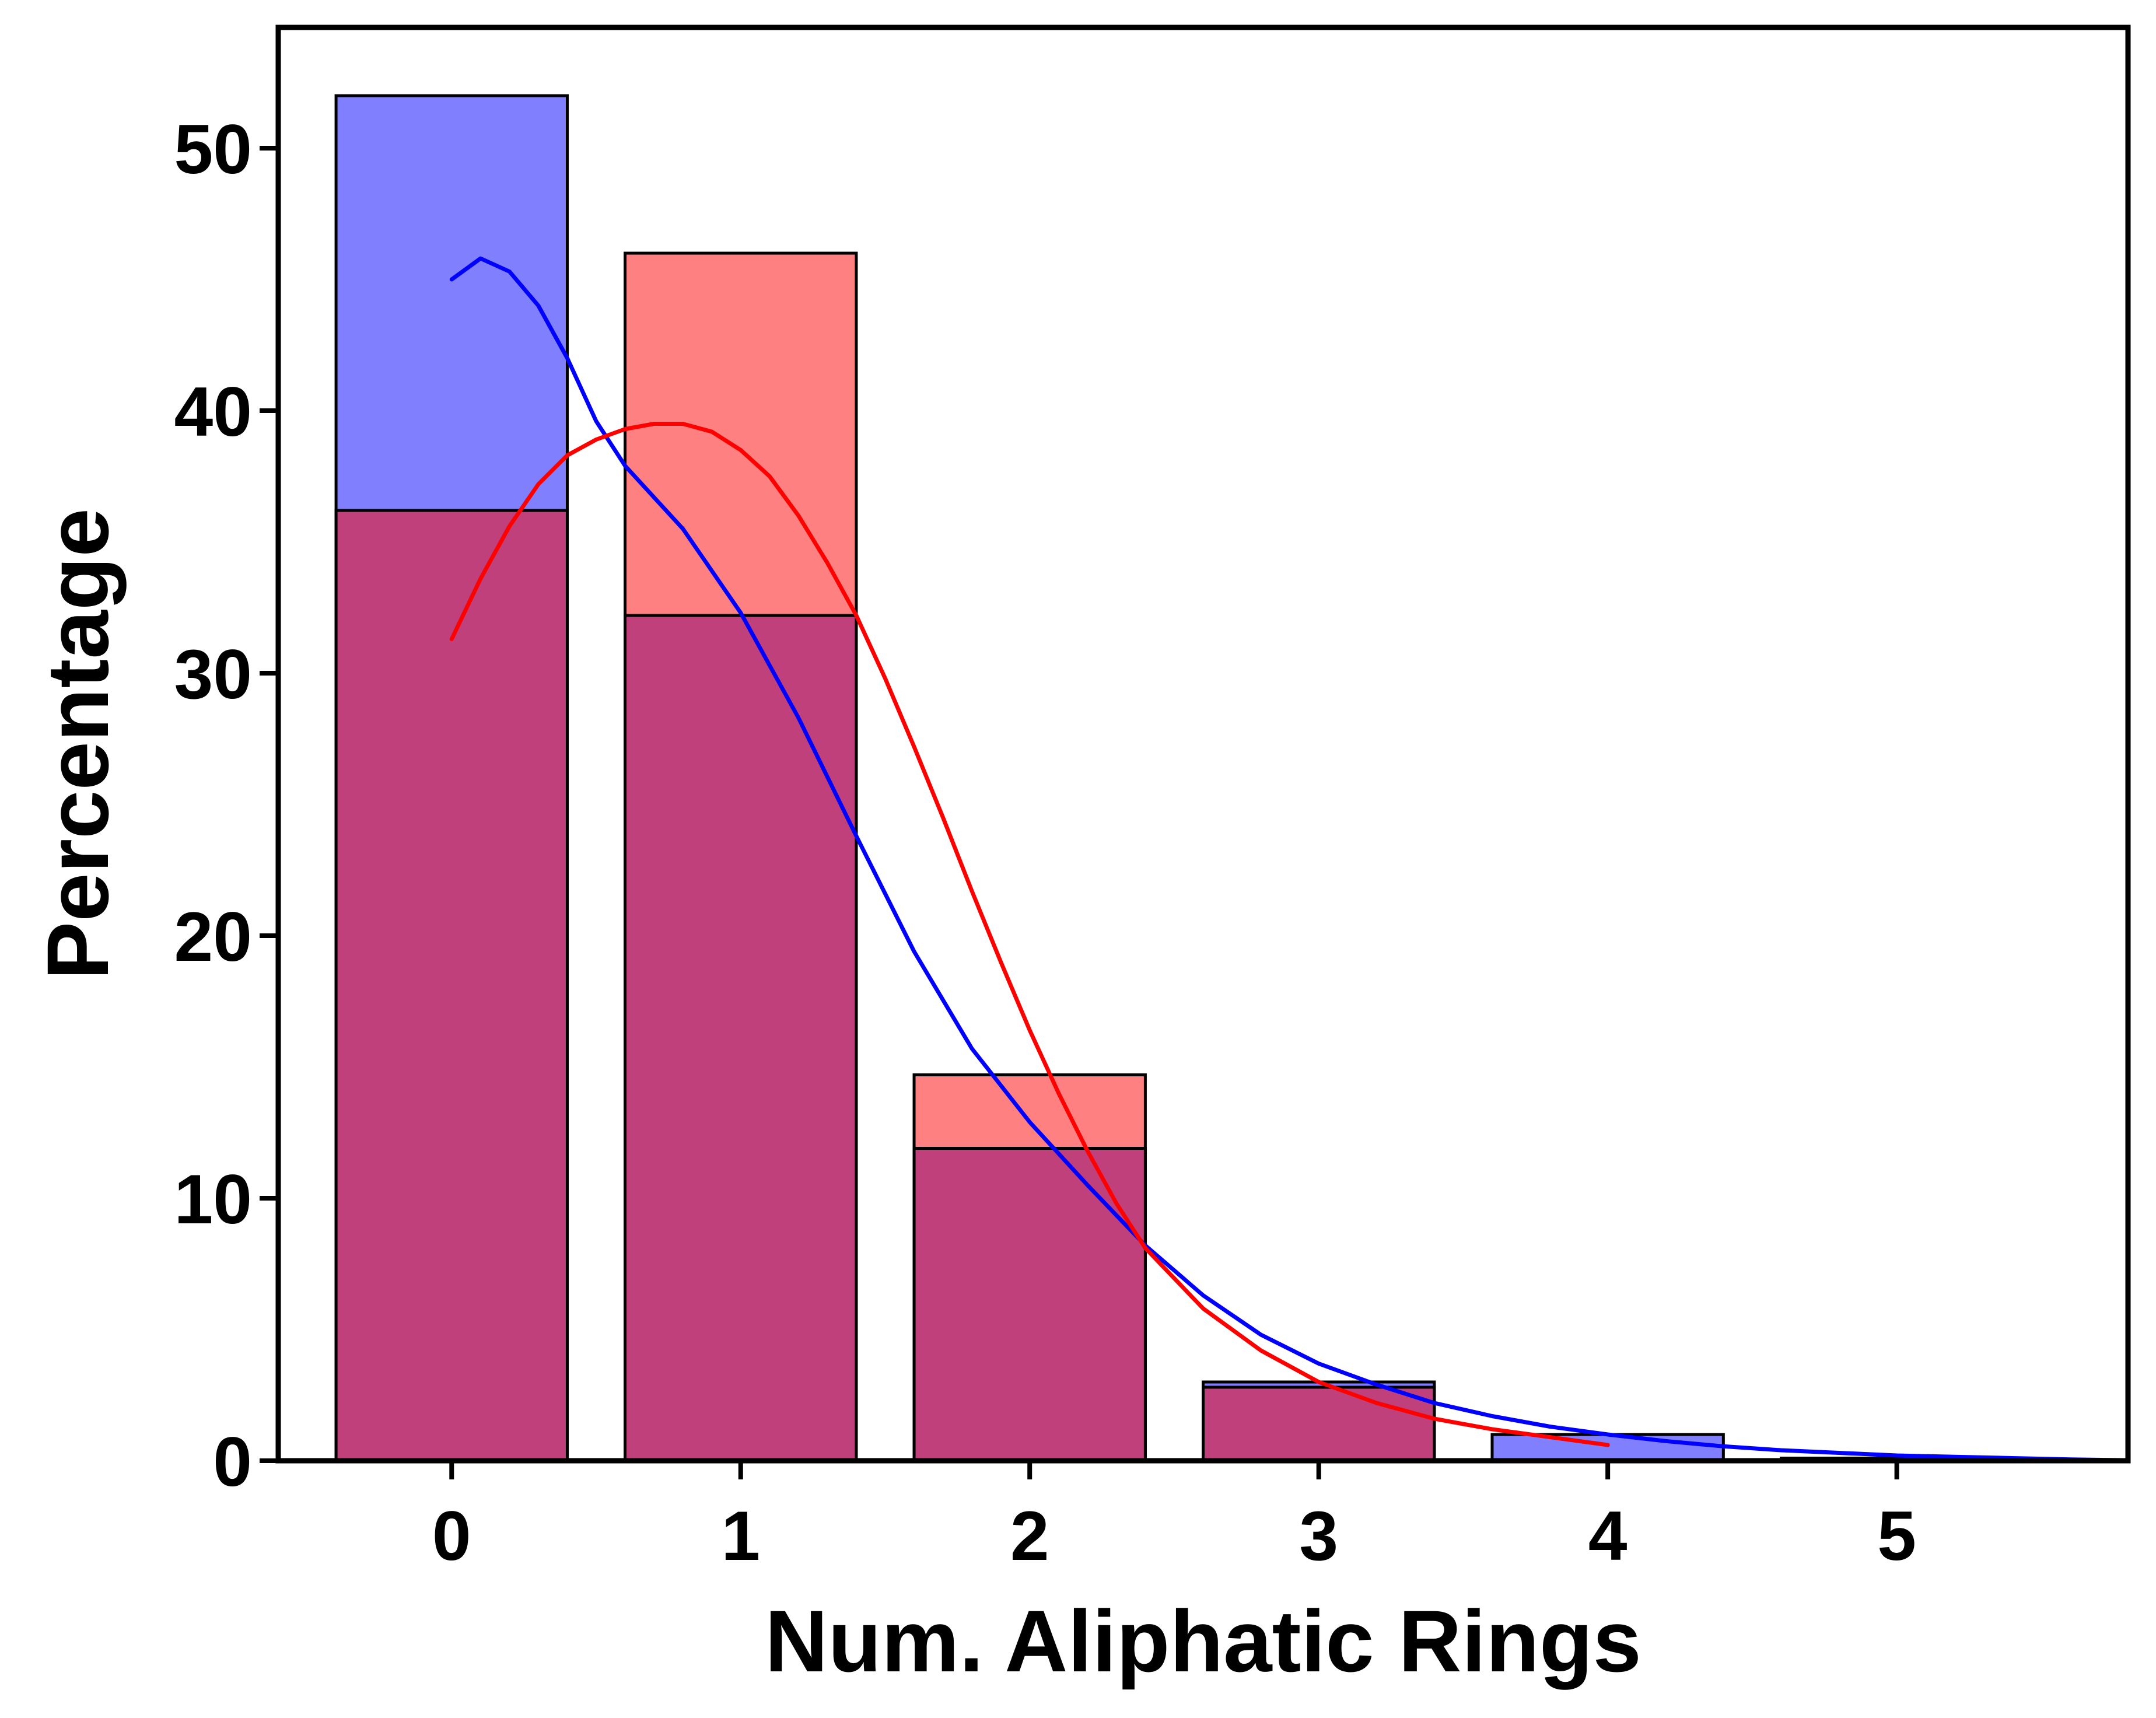 This screenshot has width=2156, height=1718. Describe the element at coordinates (213, 149) in the screenshot. I see `y-tick-label: 50` at that location.